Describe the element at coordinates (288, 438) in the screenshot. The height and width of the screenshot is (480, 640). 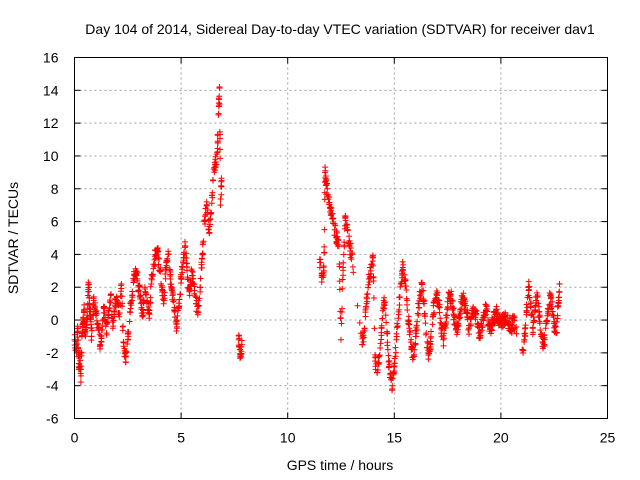
I see `x-tick-label: 10` at that location.